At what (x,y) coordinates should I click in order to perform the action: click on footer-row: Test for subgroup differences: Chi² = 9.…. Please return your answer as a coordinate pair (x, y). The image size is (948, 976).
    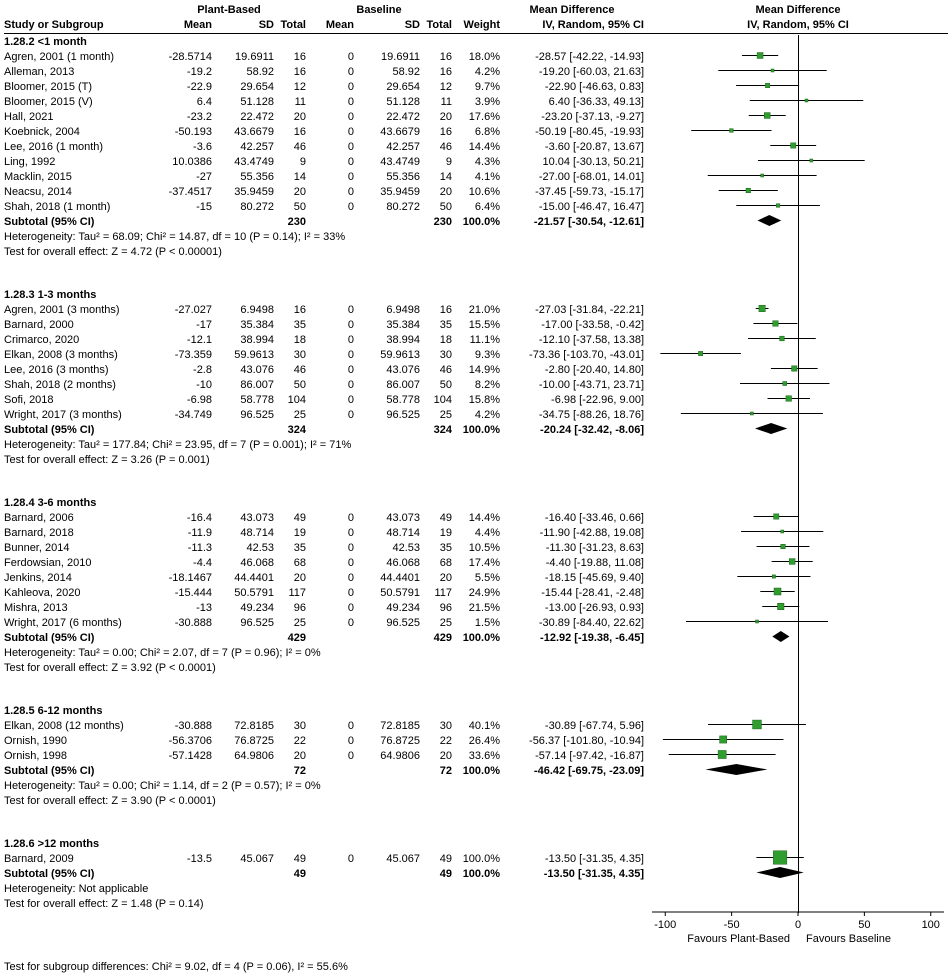
    Looking at the image, I should click on (476, 966).